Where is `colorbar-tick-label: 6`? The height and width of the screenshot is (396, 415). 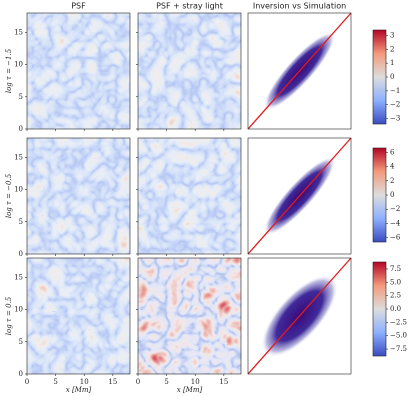
colorbar-tick-label: 6 is located at coordinates (392, 152).